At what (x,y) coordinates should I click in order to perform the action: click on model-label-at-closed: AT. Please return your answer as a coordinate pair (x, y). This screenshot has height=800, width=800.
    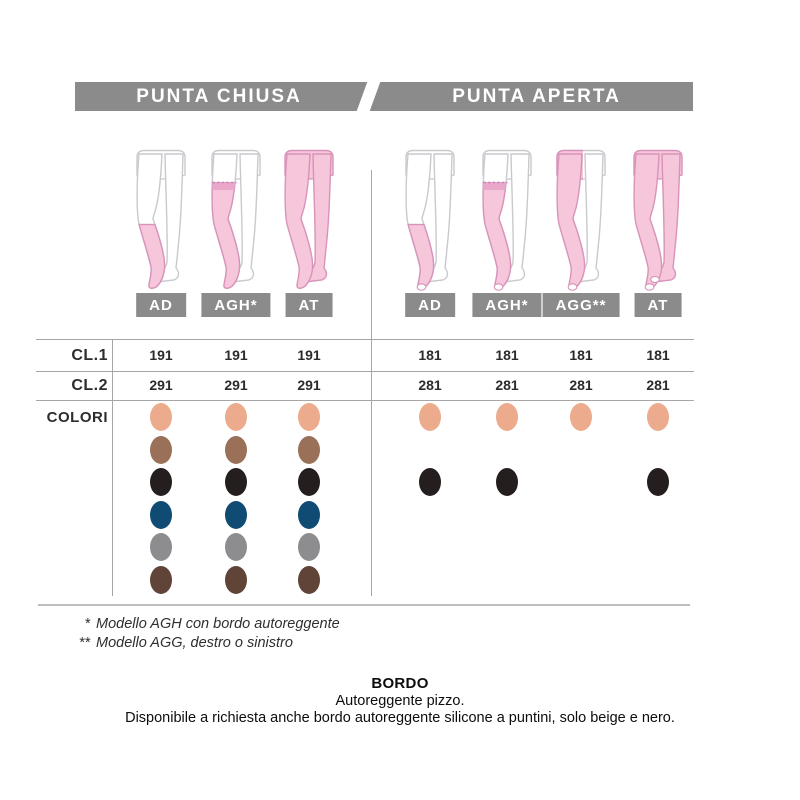
    Looking at the image, I should click on (309, 305).